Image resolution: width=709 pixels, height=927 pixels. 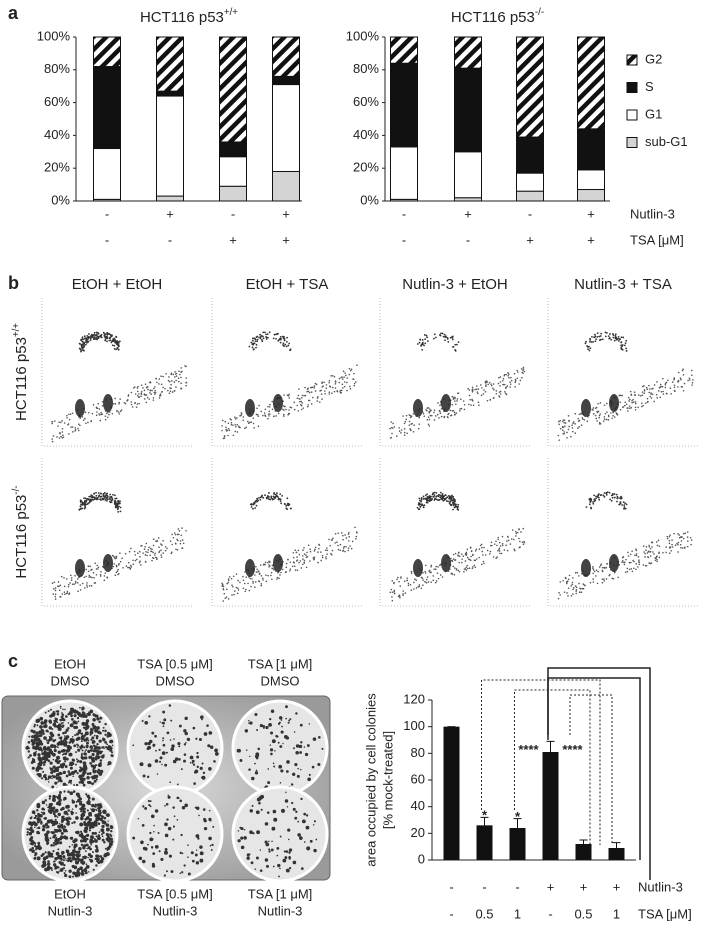 What do you see at coordinates (175, 910) in the screenshot?
I see `well-label: Nutlin-3` at bounding box center [175, 910].